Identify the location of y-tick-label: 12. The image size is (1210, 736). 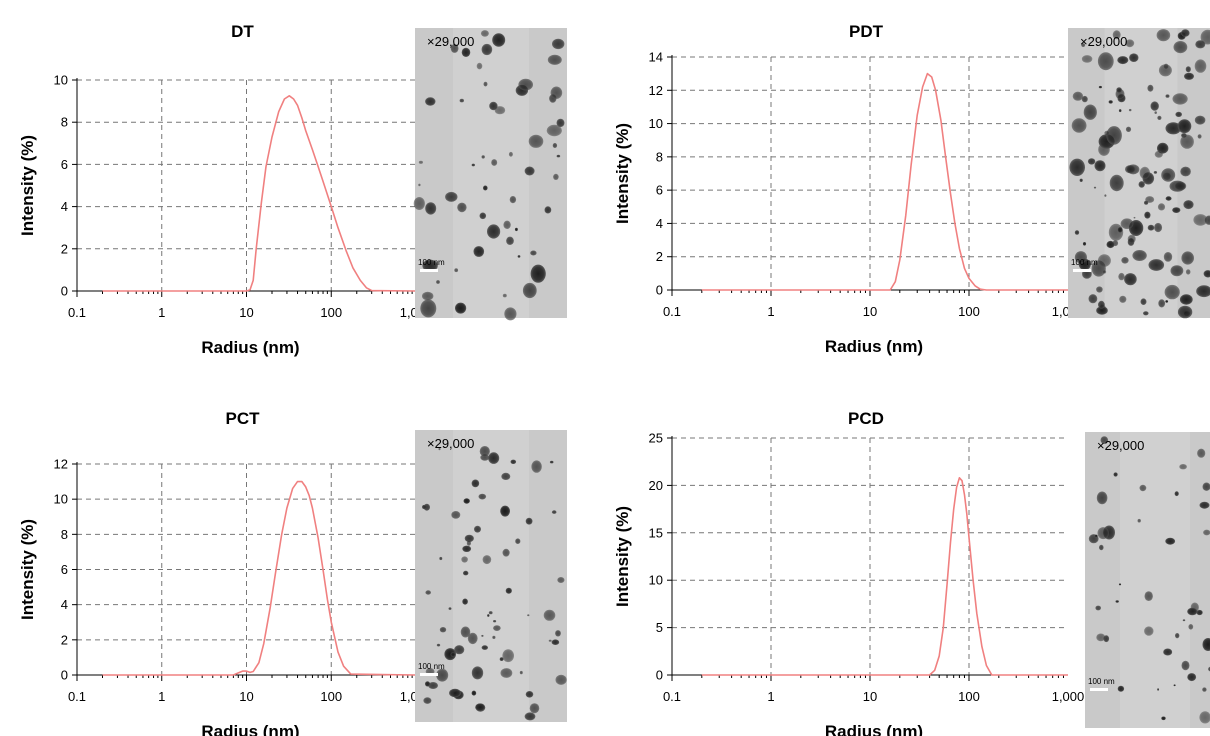
(656, 90).